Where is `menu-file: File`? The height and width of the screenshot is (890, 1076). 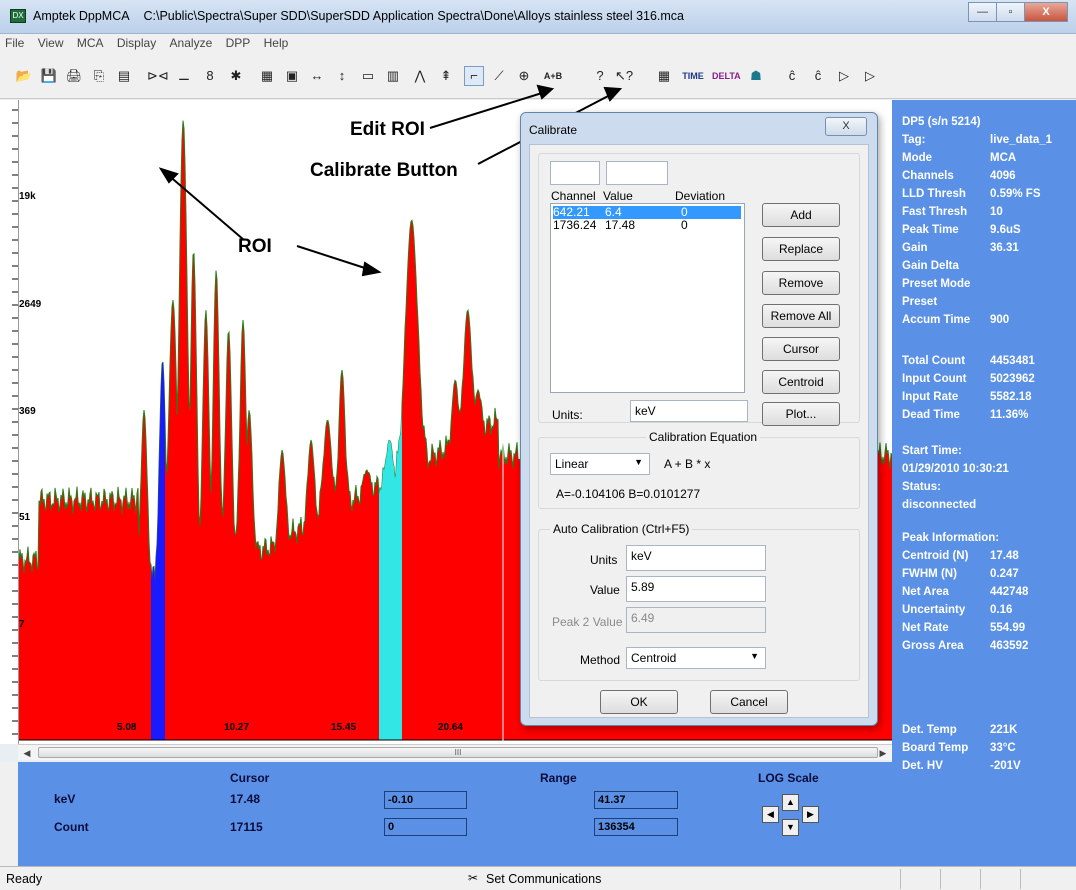 menu-file: File is located at coordinates (15, 43).